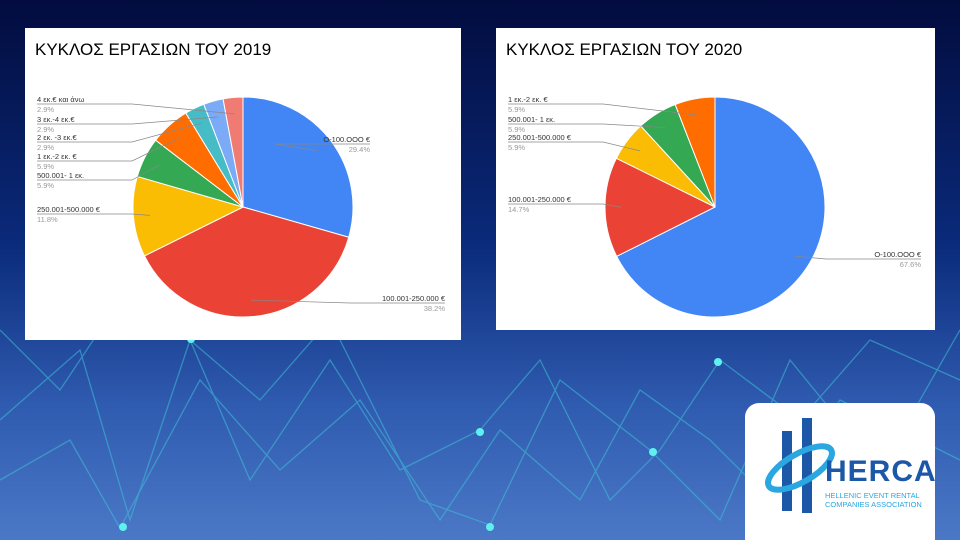 The height and width of the screenshot is (540, 960). What do you see at coordinates (61, 99) in the screenshot?
I see `slice-label: 4 εκ.€ και άνω` at bounding box center [61, 99].